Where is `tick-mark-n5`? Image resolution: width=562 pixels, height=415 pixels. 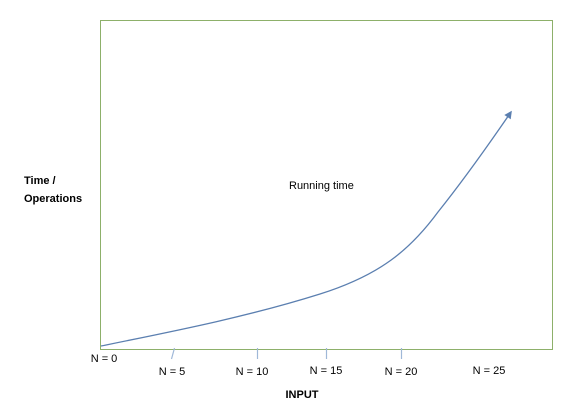
tick-mark-n5 is located at coordinates (173, 353).